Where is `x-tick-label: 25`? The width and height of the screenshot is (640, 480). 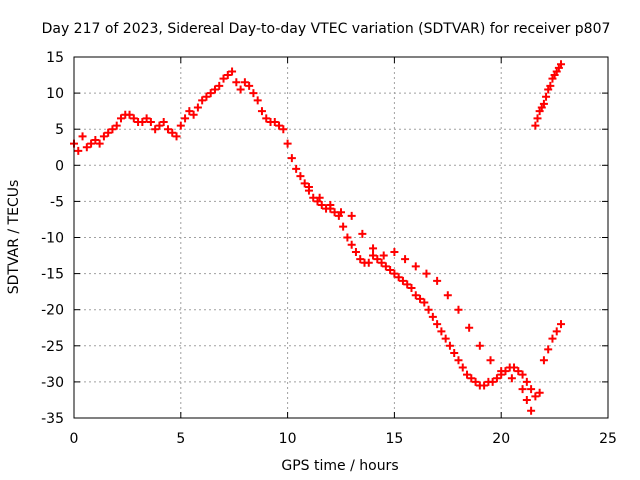
x-tick-label: 25 is located at coordinates (608, 439).